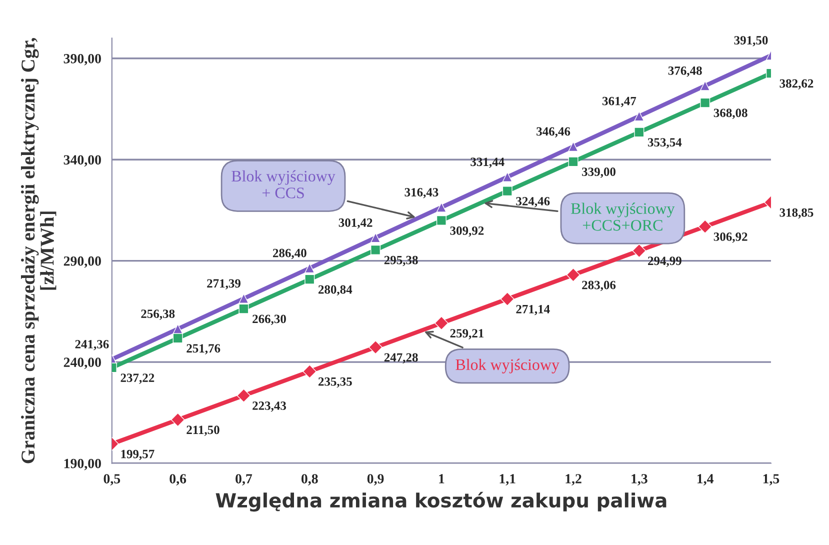 The width and height of the screenshot is (829, 545). I want to click on data-label: 306,92, so click(731, 237).